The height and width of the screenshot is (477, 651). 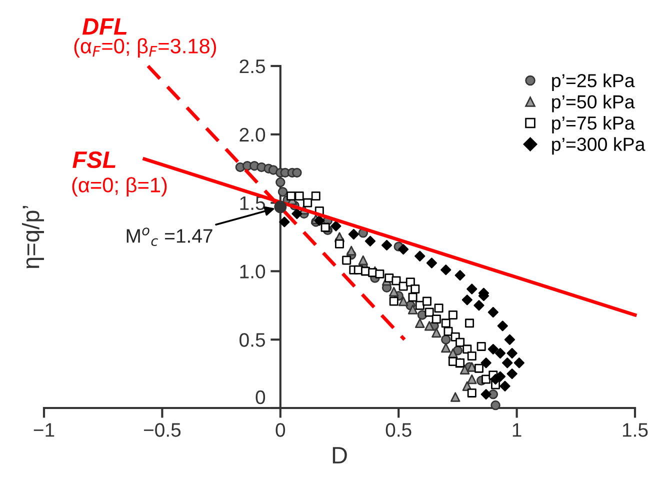 What do you see at coordinates (593, 82) in the screenshot?
I see `legend-label: p’=25 kPa` at bounding box center [593, 82].